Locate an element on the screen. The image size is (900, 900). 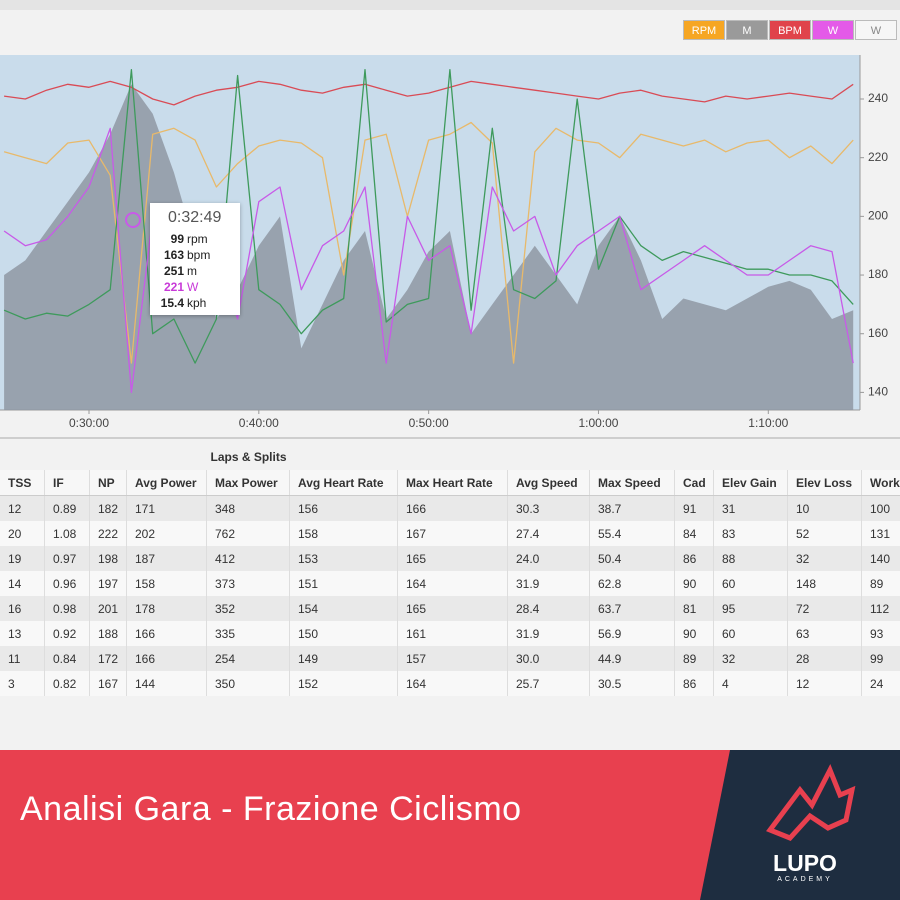
table-cell: 95 is located at coordinates (750, 608).